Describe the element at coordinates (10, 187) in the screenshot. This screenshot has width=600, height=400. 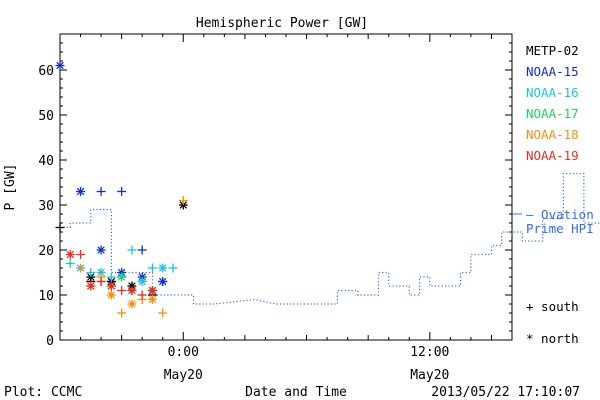
I see `y-axis-label: P [GW]` at that location.